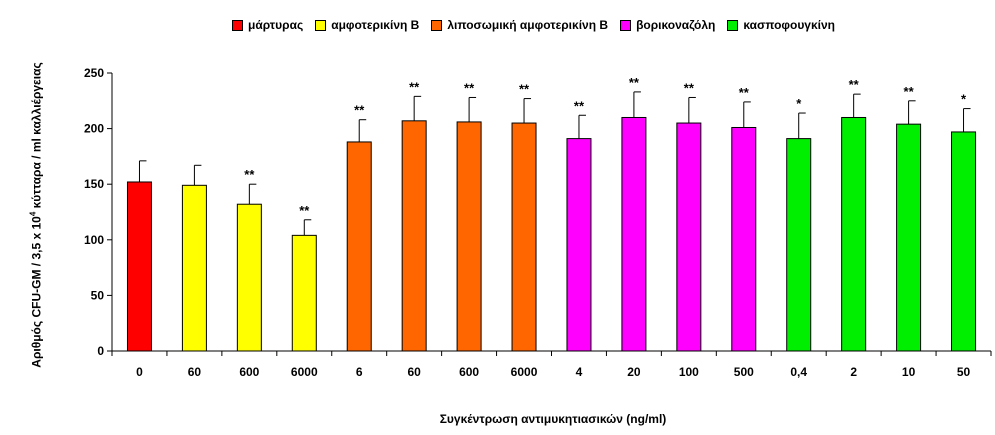 This screenshot has height=435, width=995. I want to click on legend-label: κασποφουγκίνη, so click(789, 25).